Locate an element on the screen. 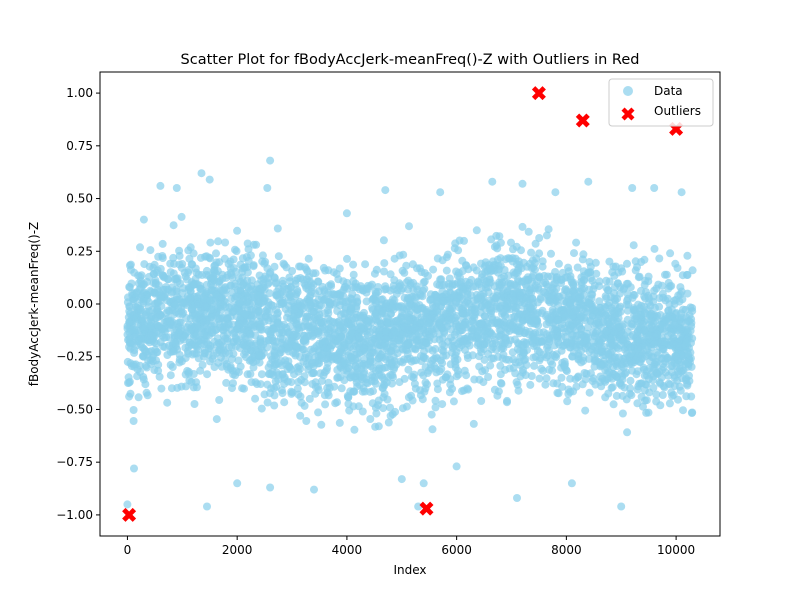 This screenshot has height=600, width=800. legend-data-label: Data is located at coordinates (668, 91).